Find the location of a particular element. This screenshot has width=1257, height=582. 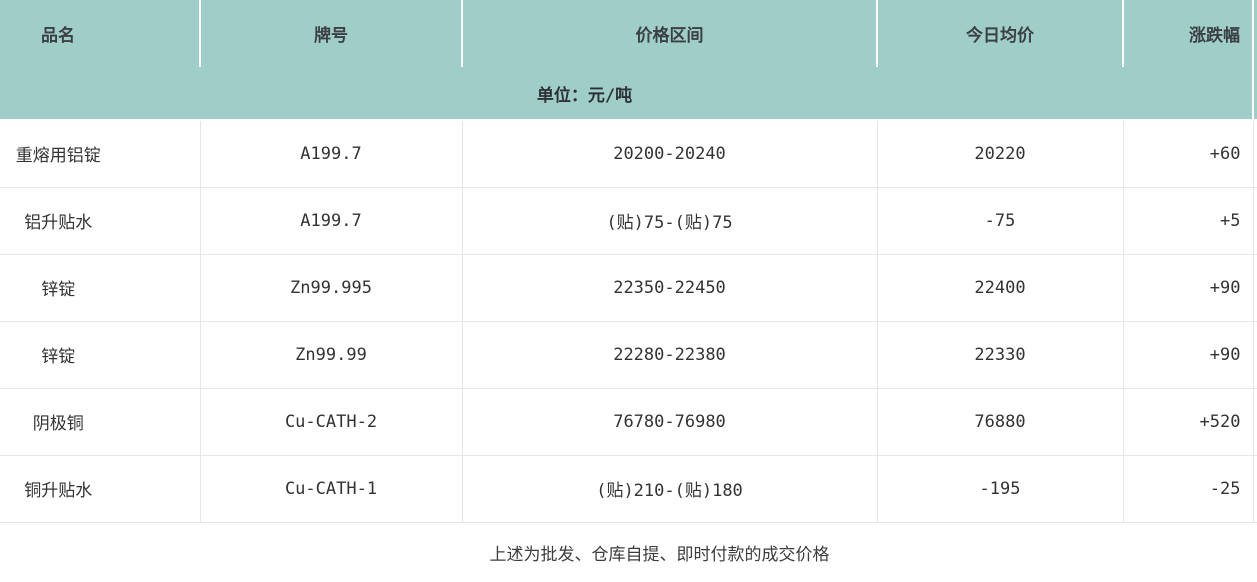

cell-avg-price: 76880 is located at coordinates (999, 422).